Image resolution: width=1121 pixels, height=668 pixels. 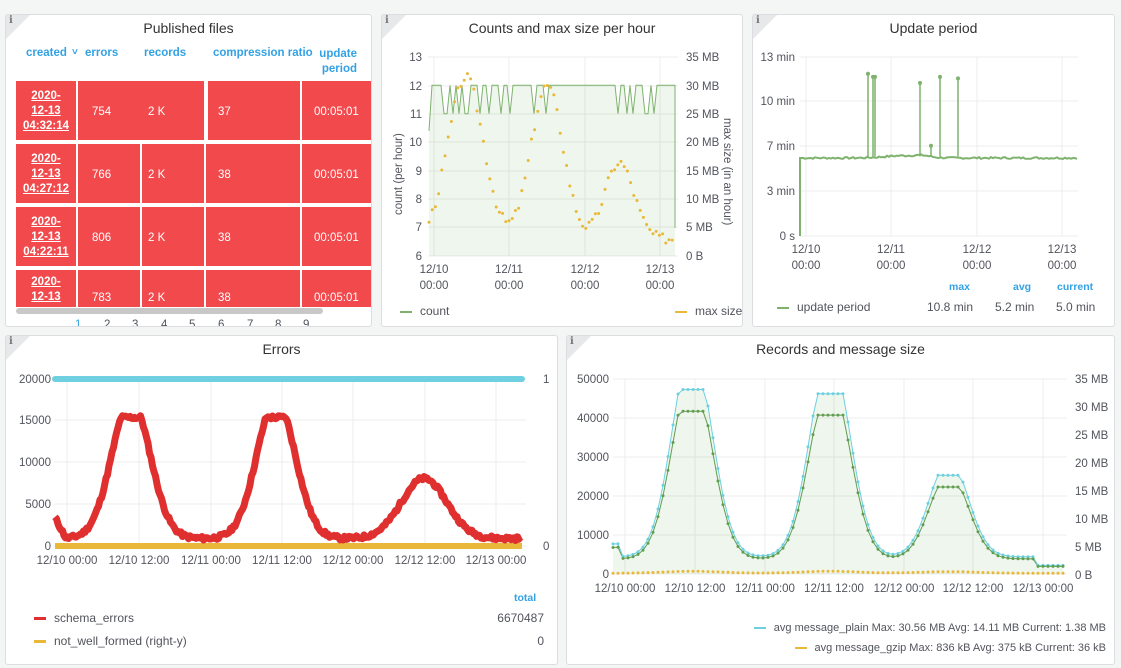 What do you see at coordinates (75, 52) in the screenshot?
I see `sort-desc-icon: ˅` at bounding box center [75, 52].